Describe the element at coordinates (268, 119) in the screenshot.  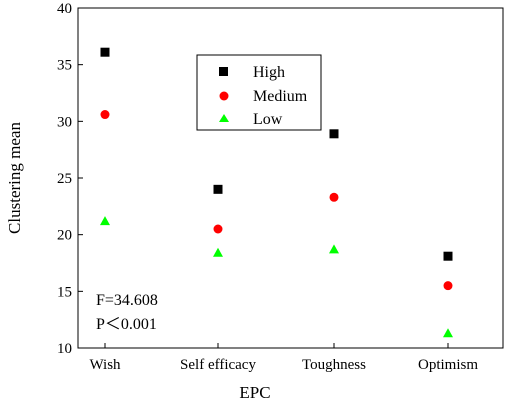
I see `legend-label-low: Low` at that location.